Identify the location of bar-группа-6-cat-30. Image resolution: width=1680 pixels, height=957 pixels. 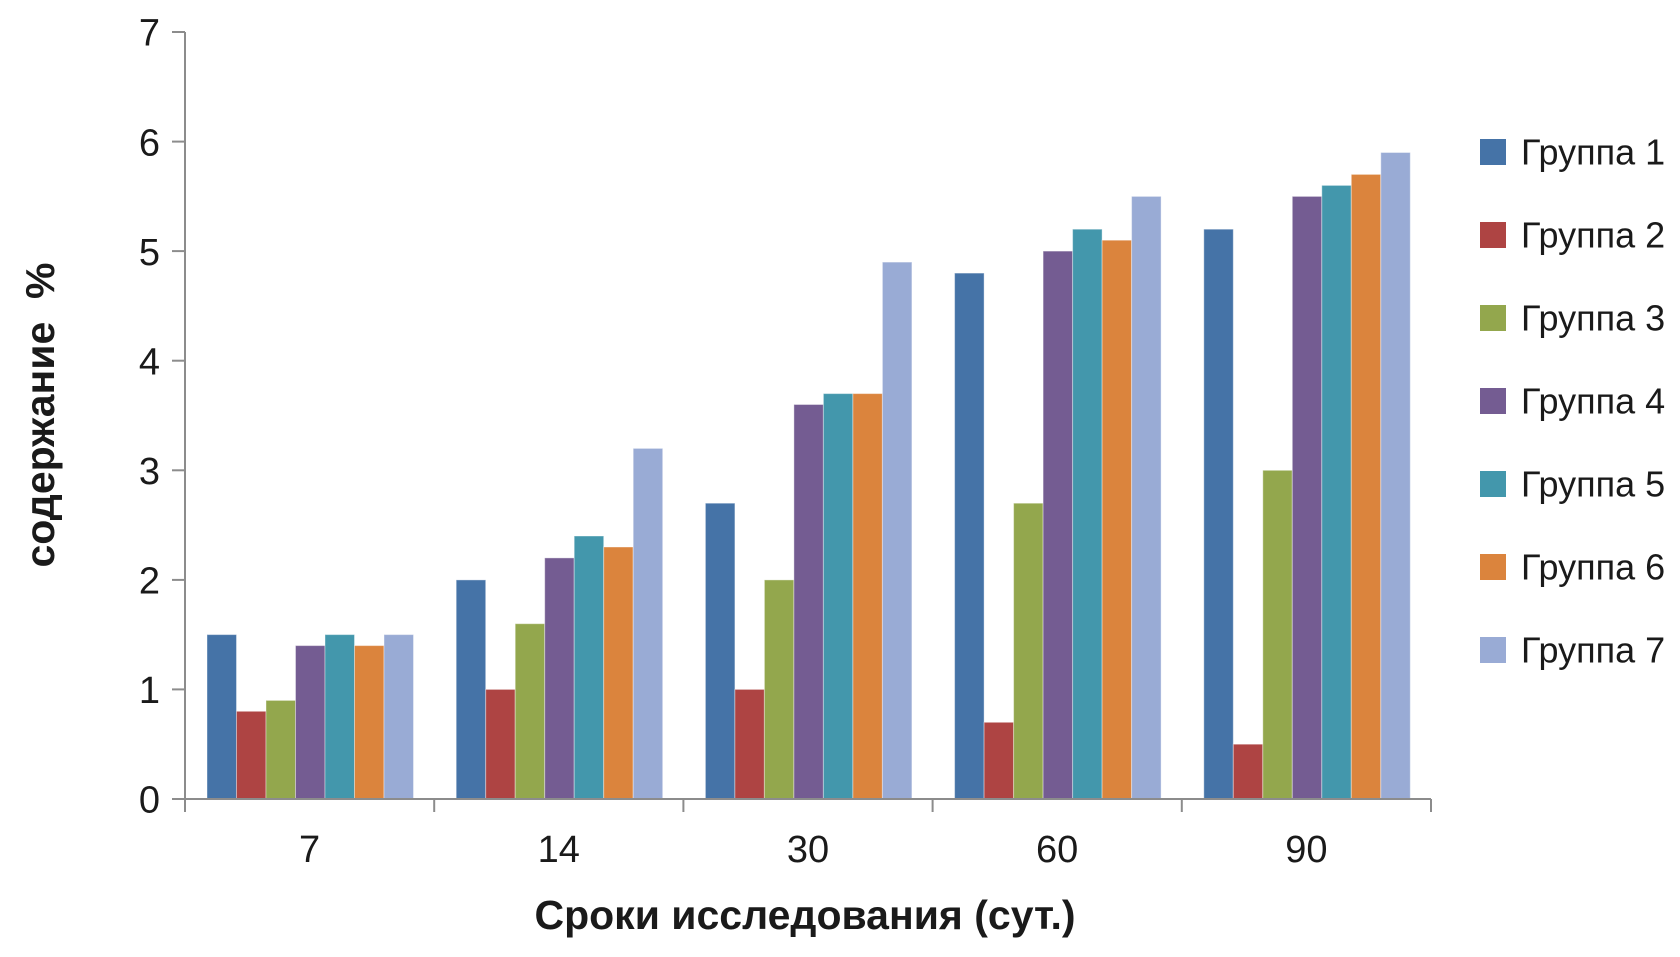
(867, 596).